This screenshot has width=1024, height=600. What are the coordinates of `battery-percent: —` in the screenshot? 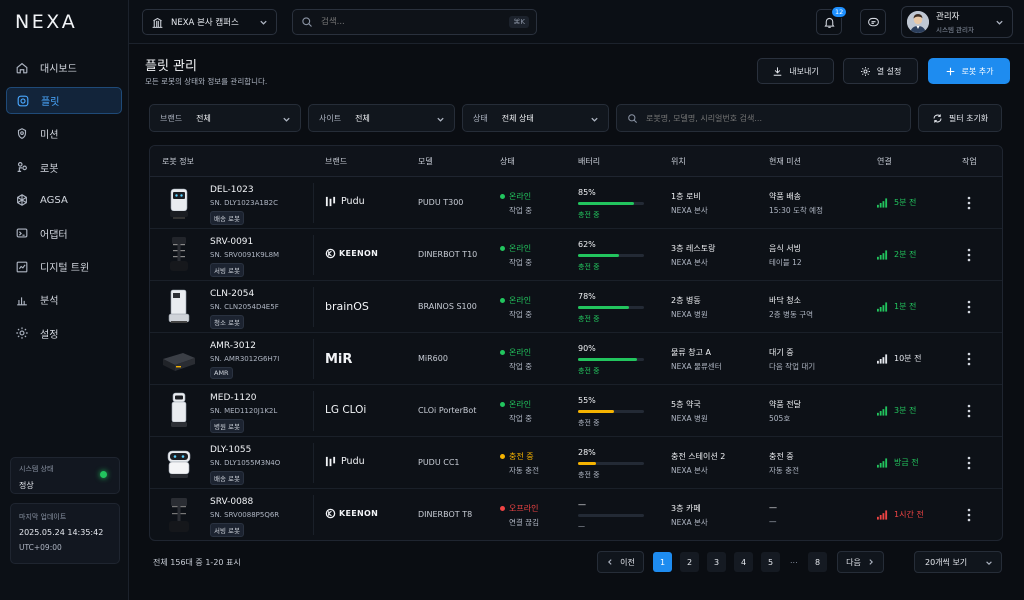 It's located at (582, 504).